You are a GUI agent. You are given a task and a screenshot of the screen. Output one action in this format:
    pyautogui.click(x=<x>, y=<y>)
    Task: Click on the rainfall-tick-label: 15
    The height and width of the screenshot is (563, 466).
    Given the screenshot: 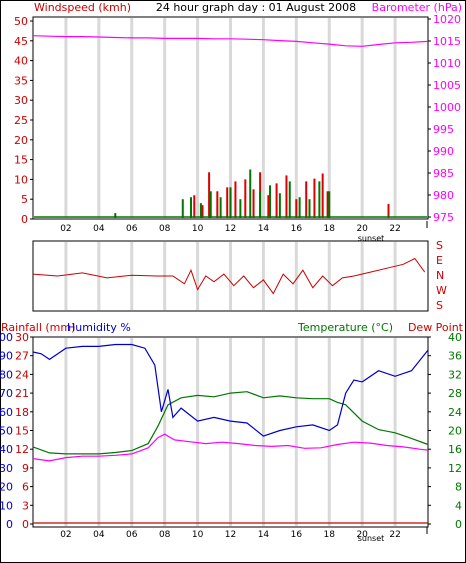 What is the action you would take?
    pyautogui.click(x=22, y=431)
    